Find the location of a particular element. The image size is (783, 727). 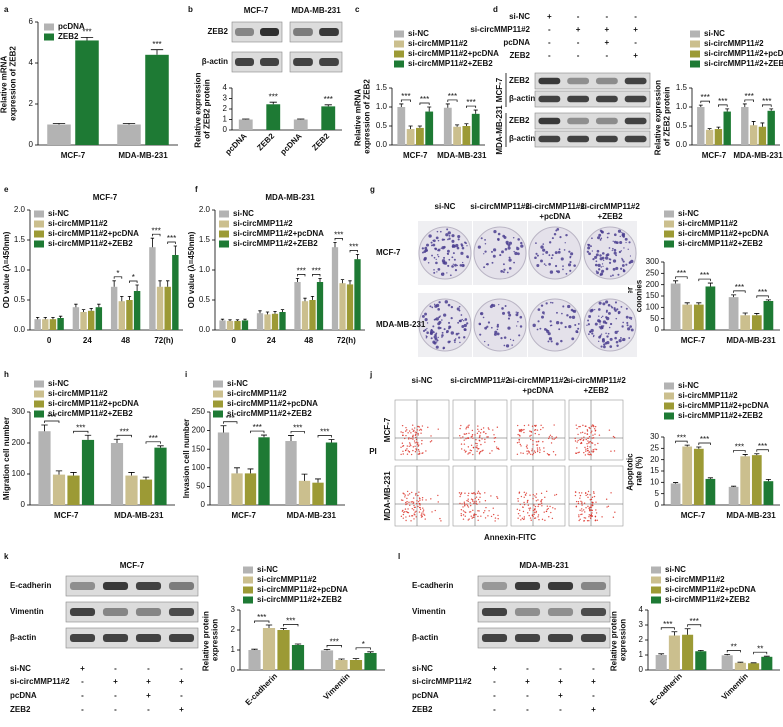

legend-label: si-circMMP11#2+pcDNA is located at coordinates (743, 53).